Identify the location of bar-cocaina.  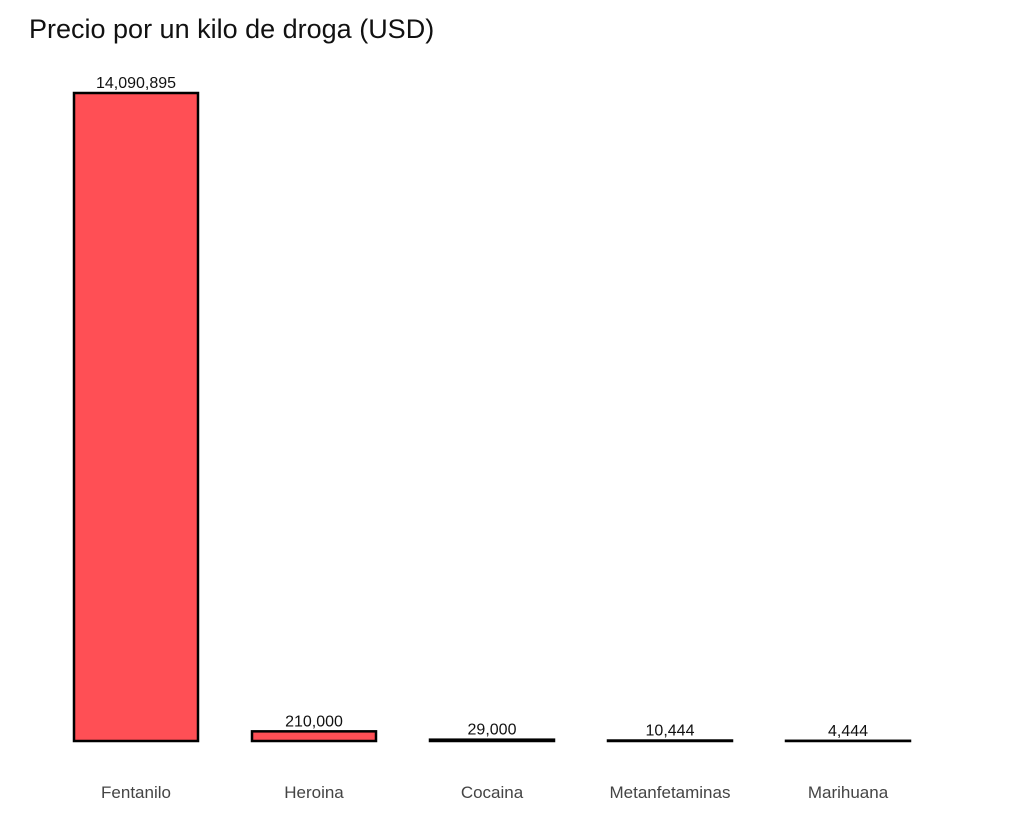
(492, 740).